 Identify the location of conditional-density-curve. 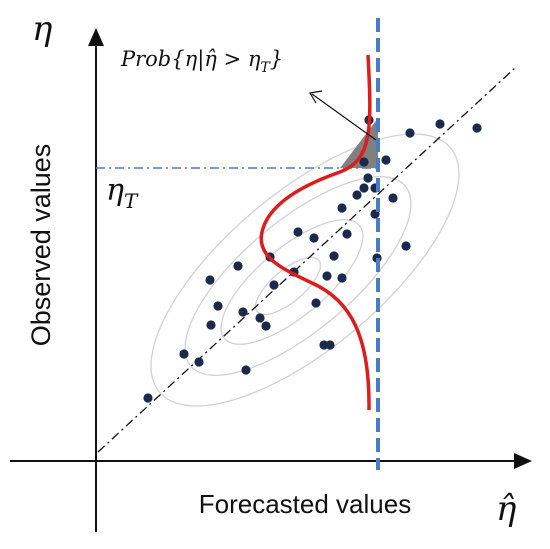
(315, 232).